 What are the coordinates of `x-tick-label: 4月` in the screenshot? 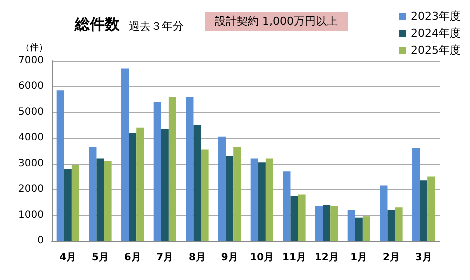 It's located at (68, 258).